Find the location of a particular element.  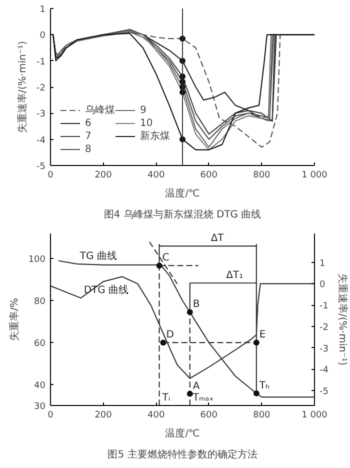

y-tick-label: 0 is located at coordinates (43, 36).